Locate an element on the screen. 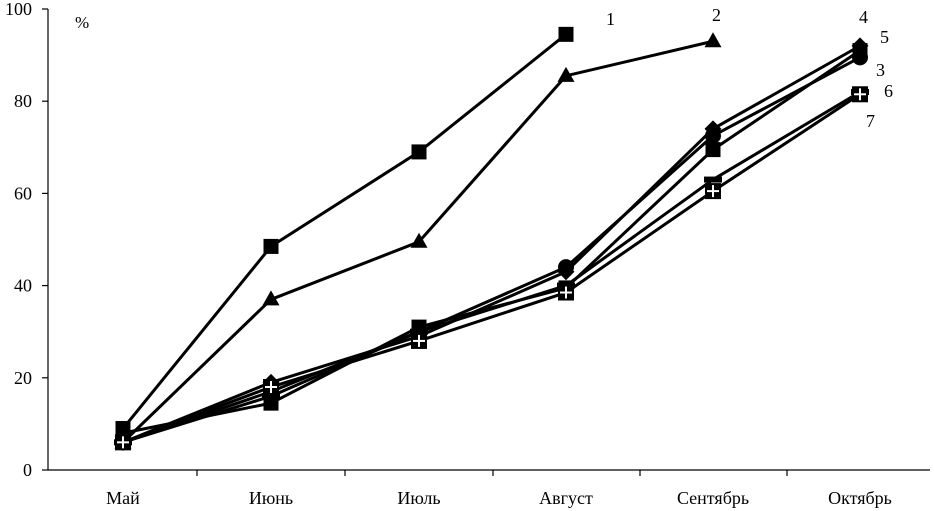 The height and width of the screenshot is (511, 934). series-label-7: 7 is located at coordinates (870, 121).